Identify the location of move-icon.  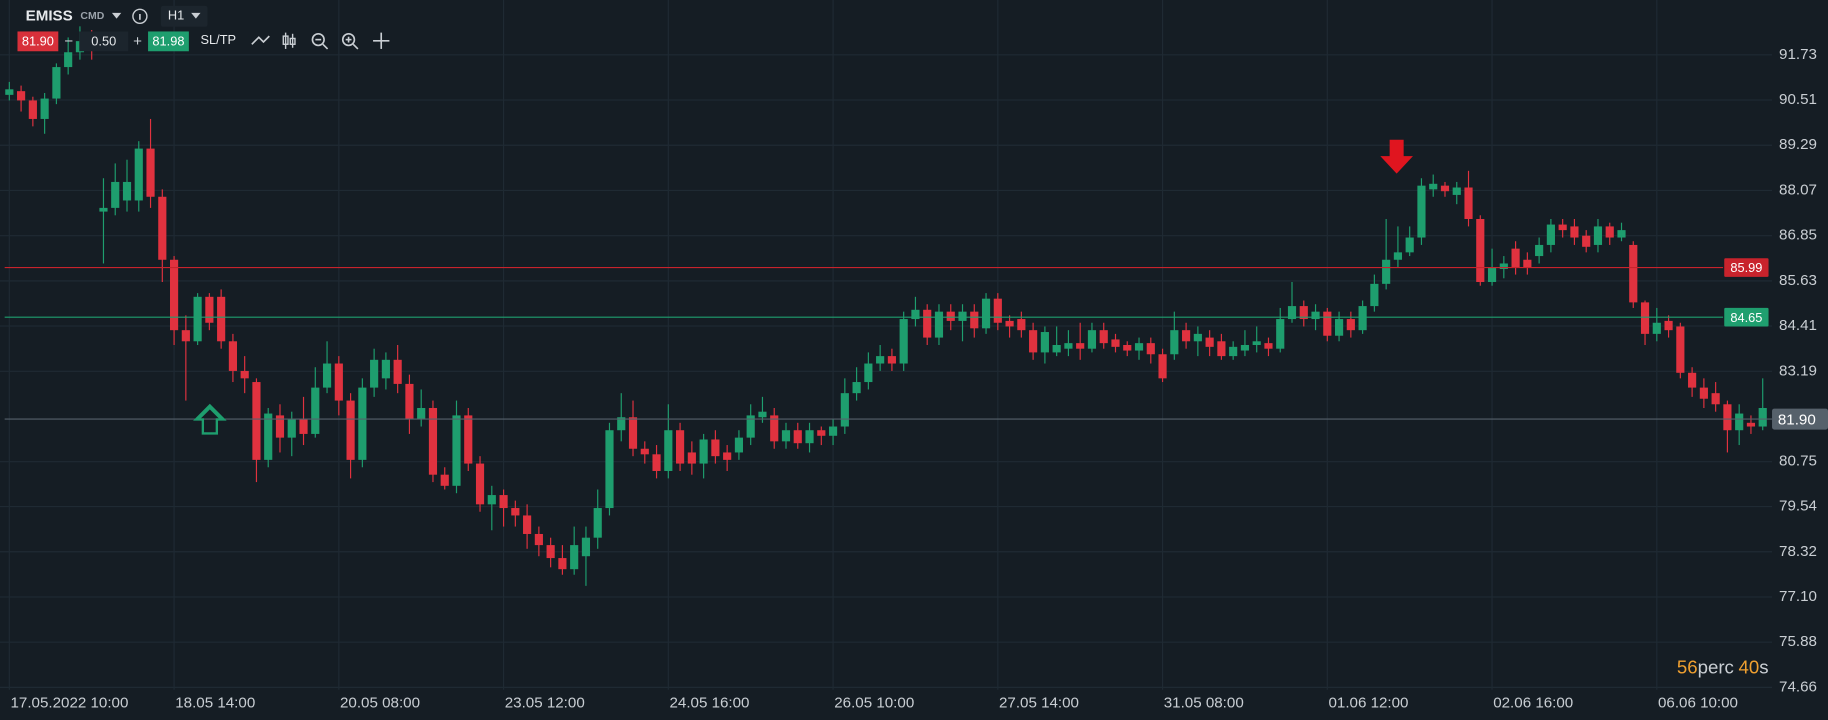
(381, 40).